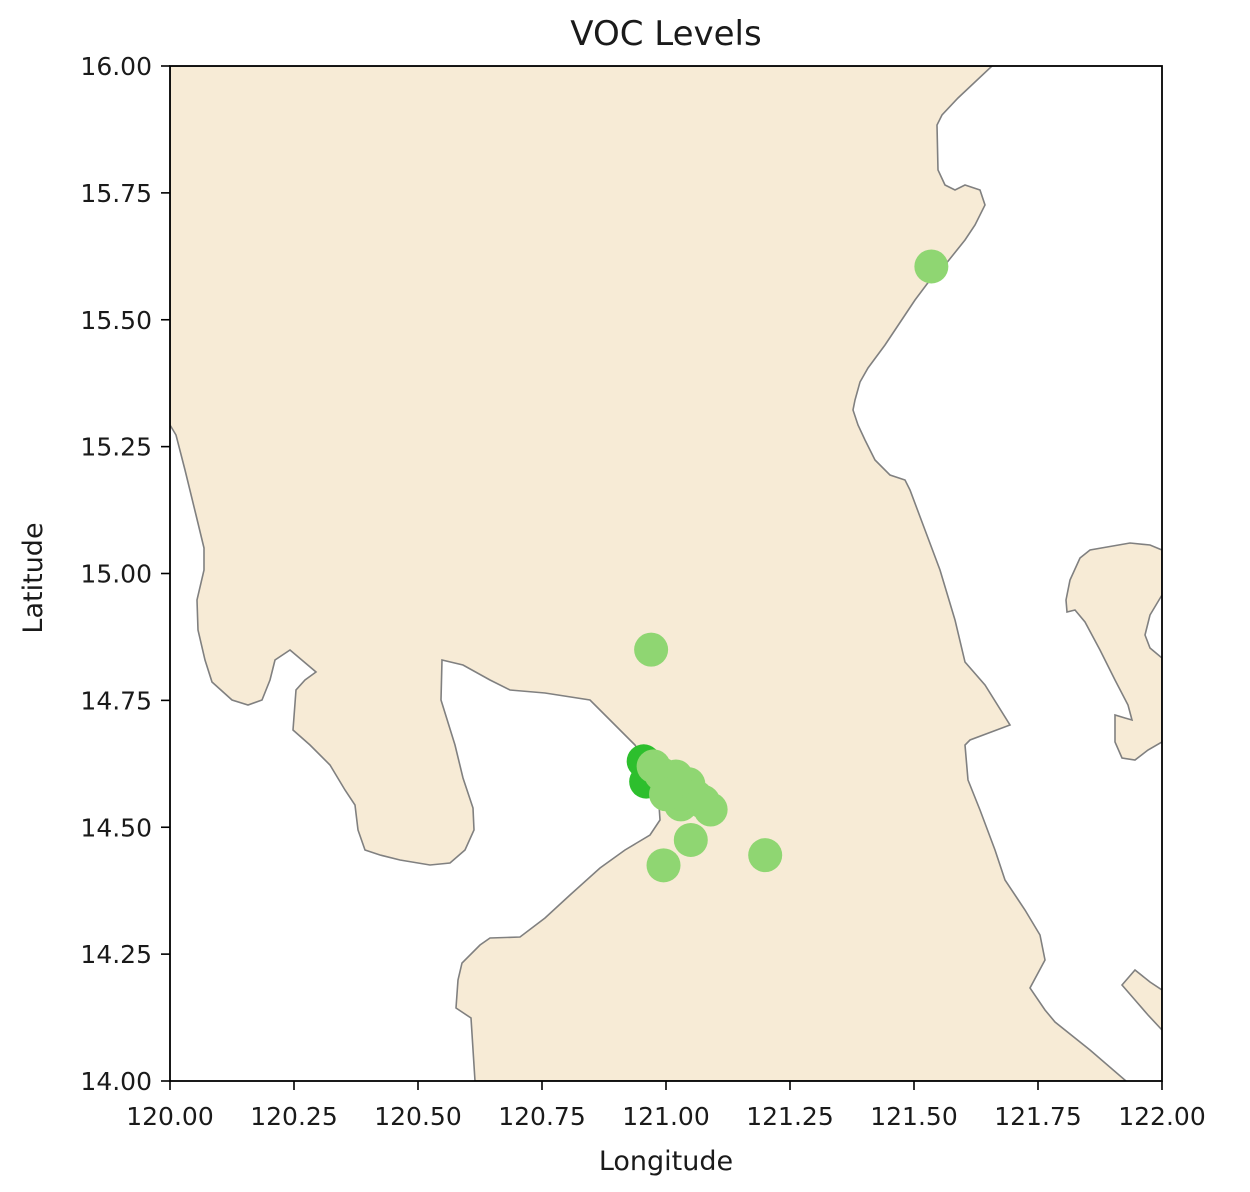  What do you see at coordinates (116, 700) in the screenshot?
I see `y-tick-label: 14.75` at bounding box center [116, 700].